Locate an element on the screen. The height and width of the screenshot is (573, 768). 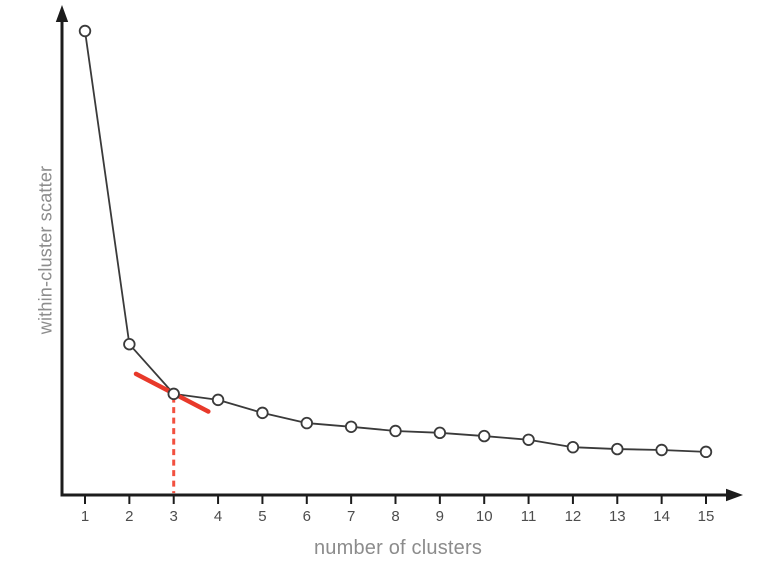
x-tick-label: 11 is located at coordinates (529, 516).